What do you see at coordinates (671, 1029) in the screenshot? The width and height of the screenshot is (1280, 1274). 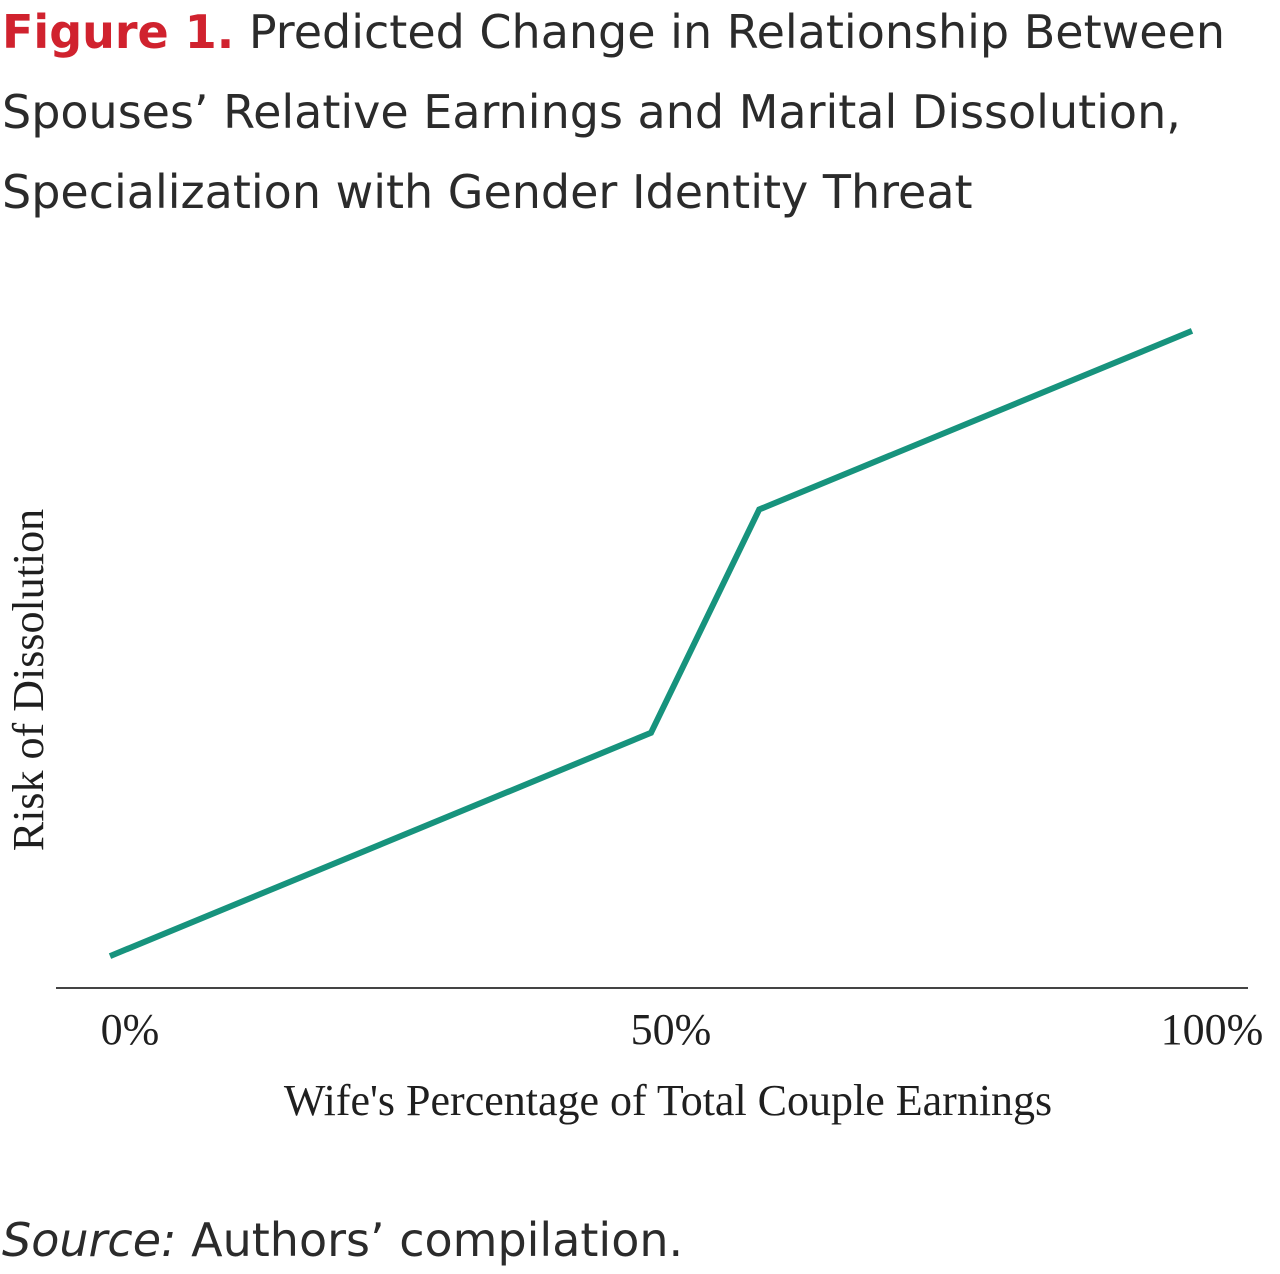 I see `x-tick-label: 50%` at bounding box center [671, 1029].